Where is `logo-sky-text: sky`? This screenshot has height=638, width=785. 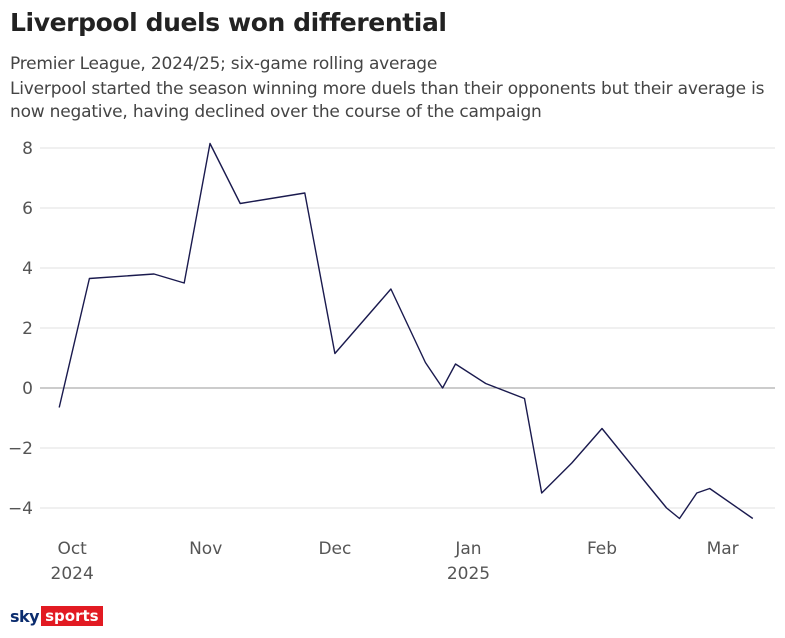 logo-sky-text: sky is located at coordinates (25, 616).